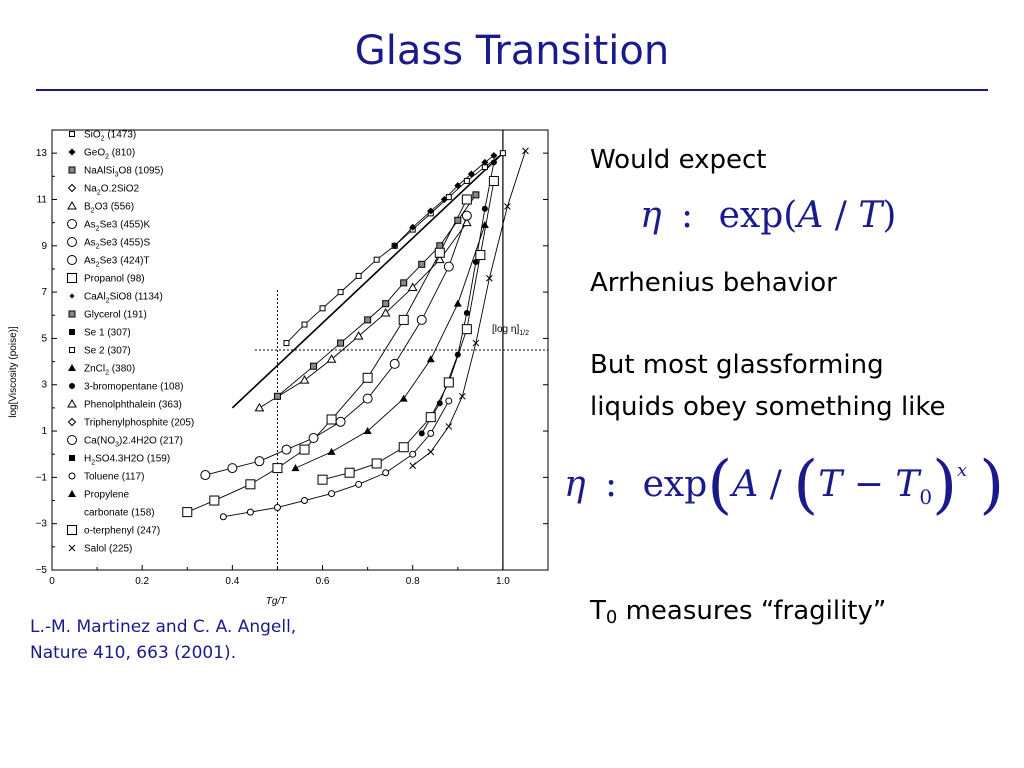 The width and height of the screenshot is (1024, 768). Describe the element at coordinates (575, 484) in the screenshot. I see `eta-symbol-2: η` at that location.